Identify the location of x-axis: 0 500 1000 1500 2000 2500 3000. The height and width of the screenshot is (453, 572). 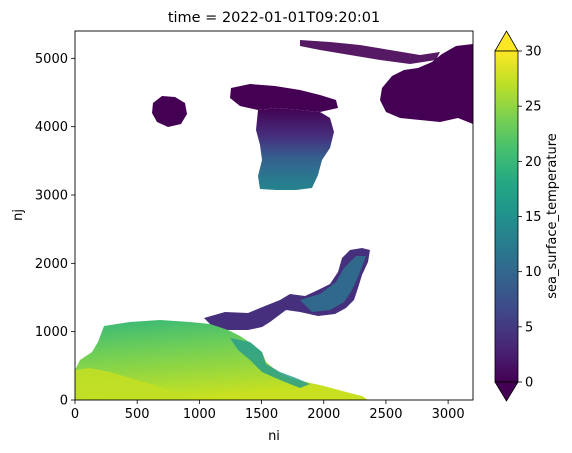
(268, 411).